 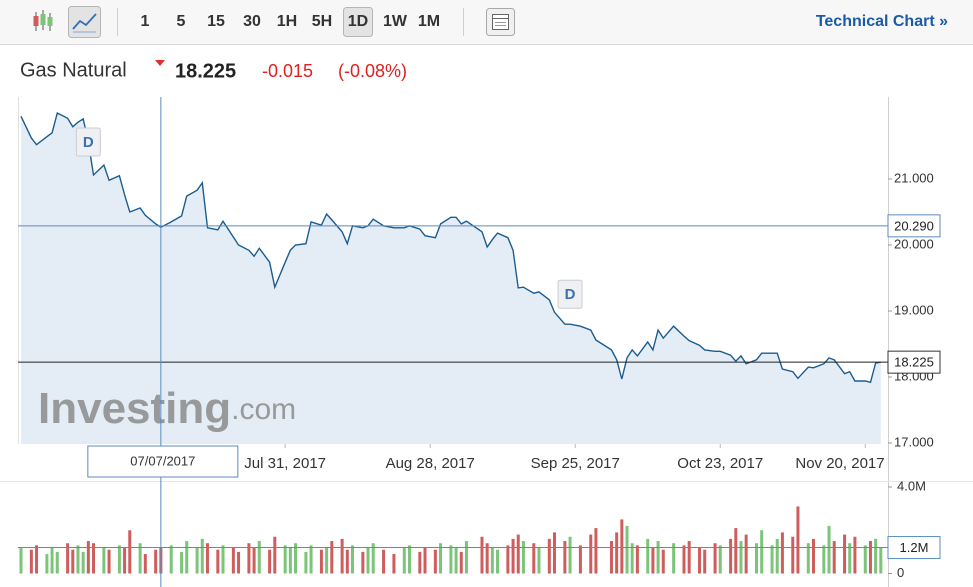 I want to click on down-arrow, so click(x=160, y=63).